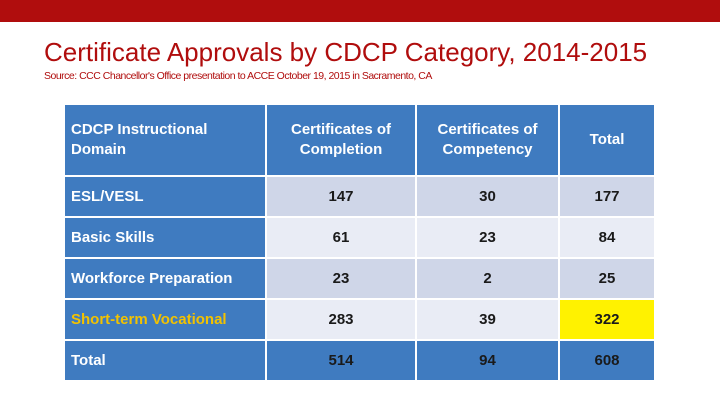 Image resolution: width=720 pixels, height=405 pixels. Describe the element at coordinates (487, 196) in the screenshot. I see `cell-competency: 30` at that location.